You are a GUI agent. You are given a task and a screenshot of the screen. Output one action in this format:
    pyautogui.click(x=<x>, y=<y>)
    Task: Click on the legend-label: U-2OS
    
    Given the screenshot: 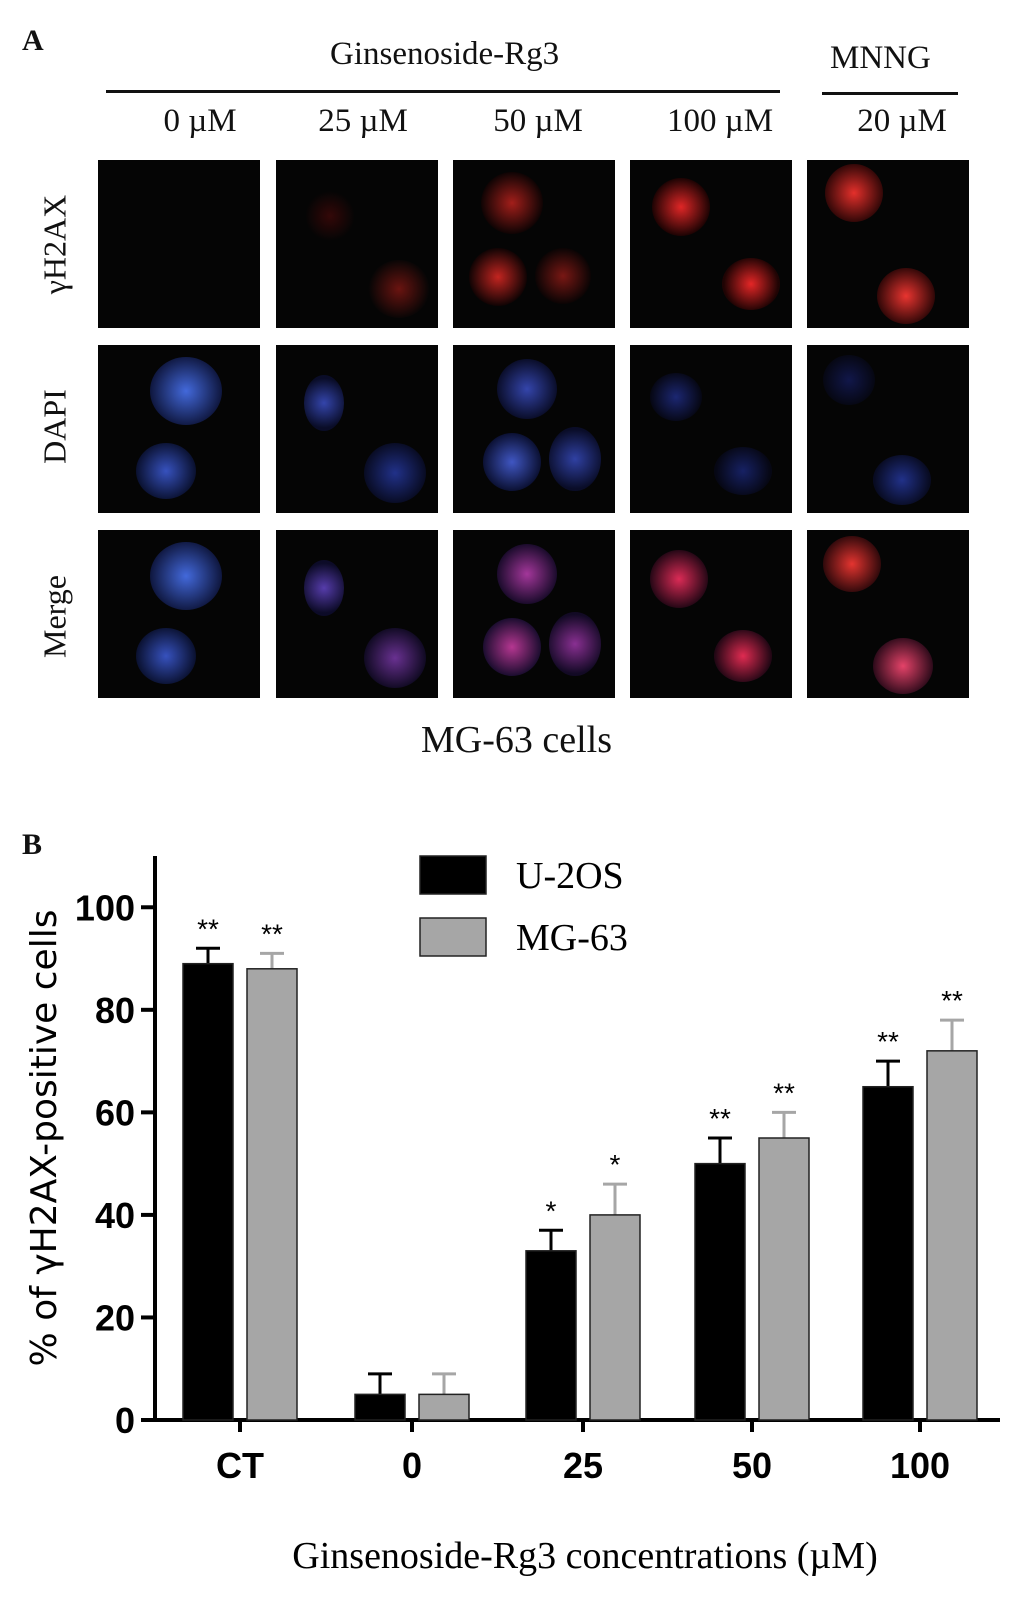 What is the action you would take?
    pyautogui.click(x=570, y=876)
    